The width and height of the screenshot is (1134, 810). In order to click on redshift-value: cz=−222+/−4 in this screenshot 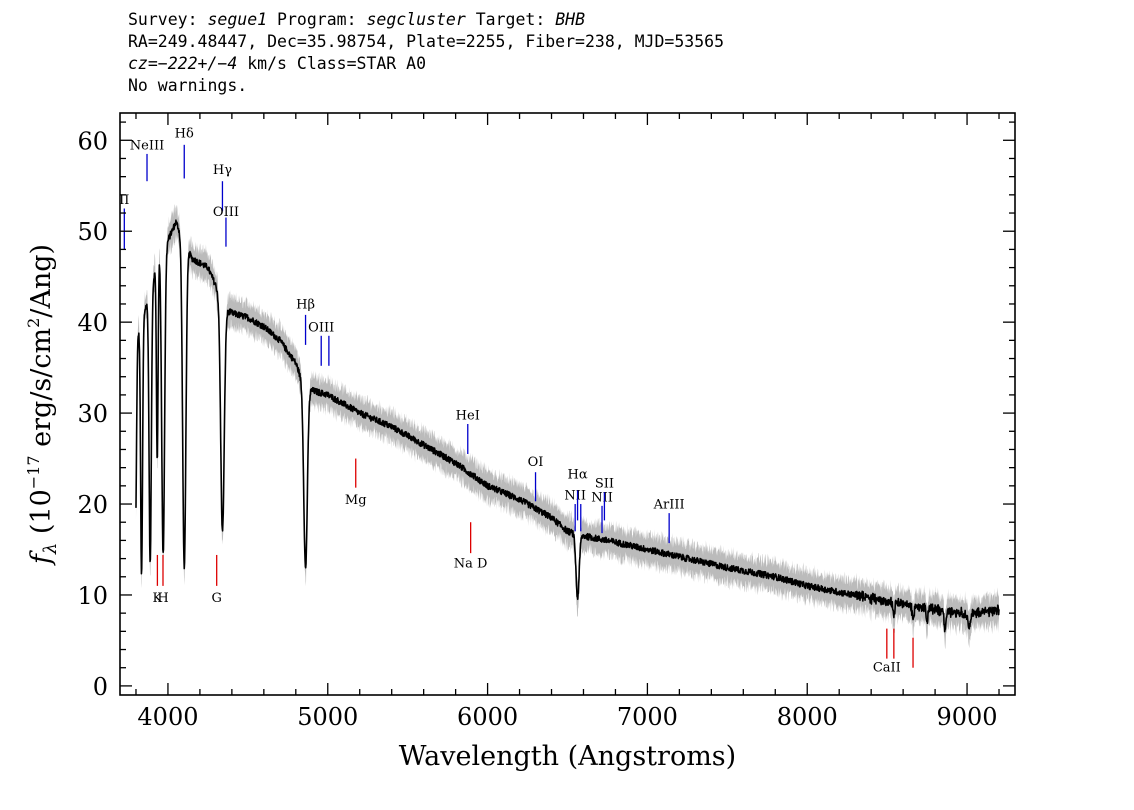, I will do `click(183, 63)`.